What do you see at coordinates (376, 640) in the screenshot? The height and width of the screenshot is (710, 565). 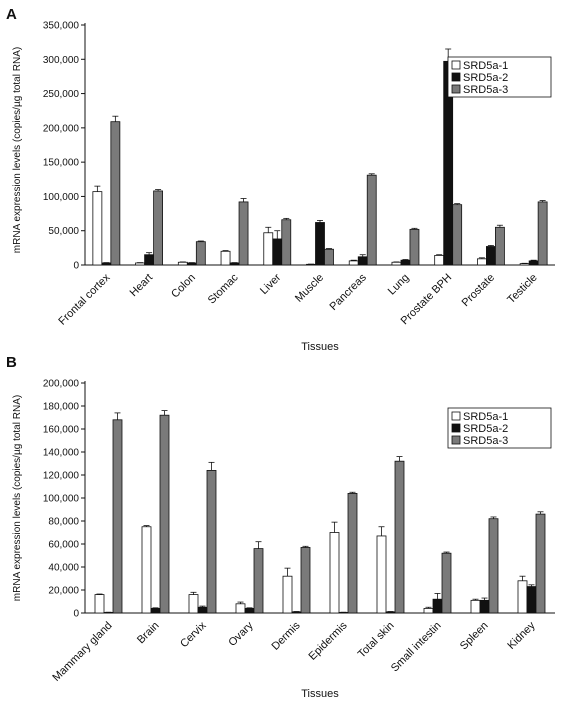 I see `category-label: Total skin` at bounding box center [376, 640].